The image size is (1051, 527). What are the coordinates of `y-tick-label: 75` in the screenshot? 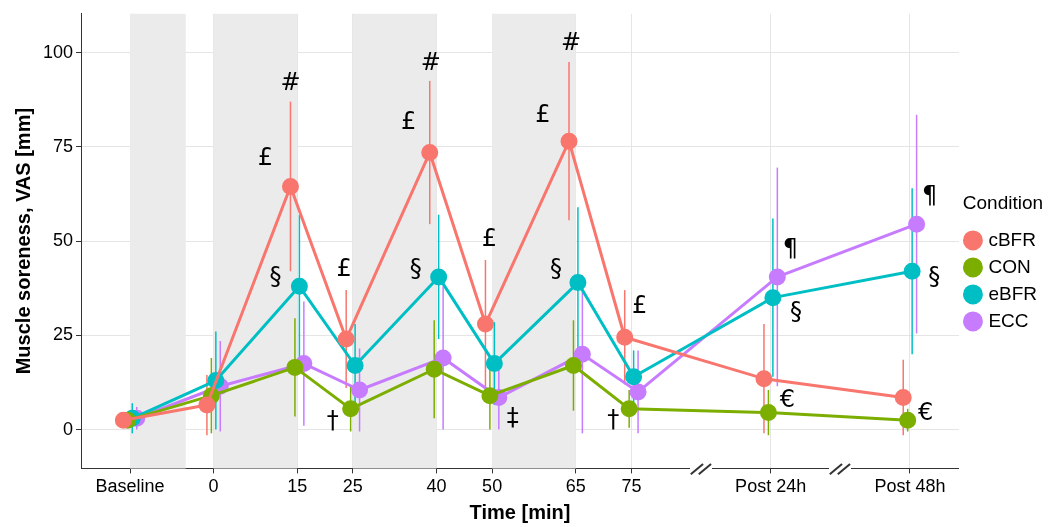 It's located at (63, 145).